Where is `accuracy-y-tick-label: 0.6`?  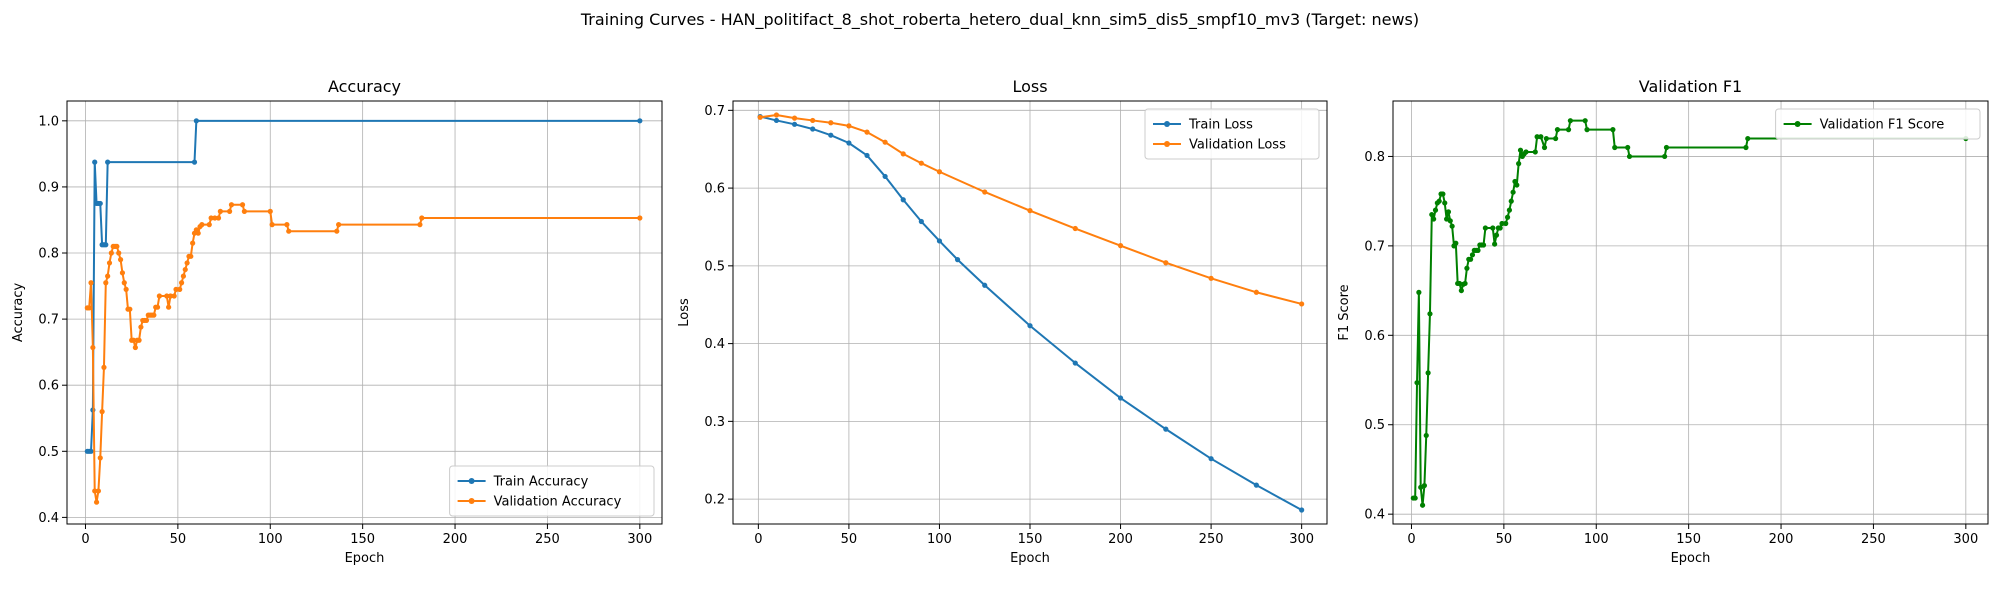
accuracy-y-tick-label: 0.6 is located at coordinates (48, 386).